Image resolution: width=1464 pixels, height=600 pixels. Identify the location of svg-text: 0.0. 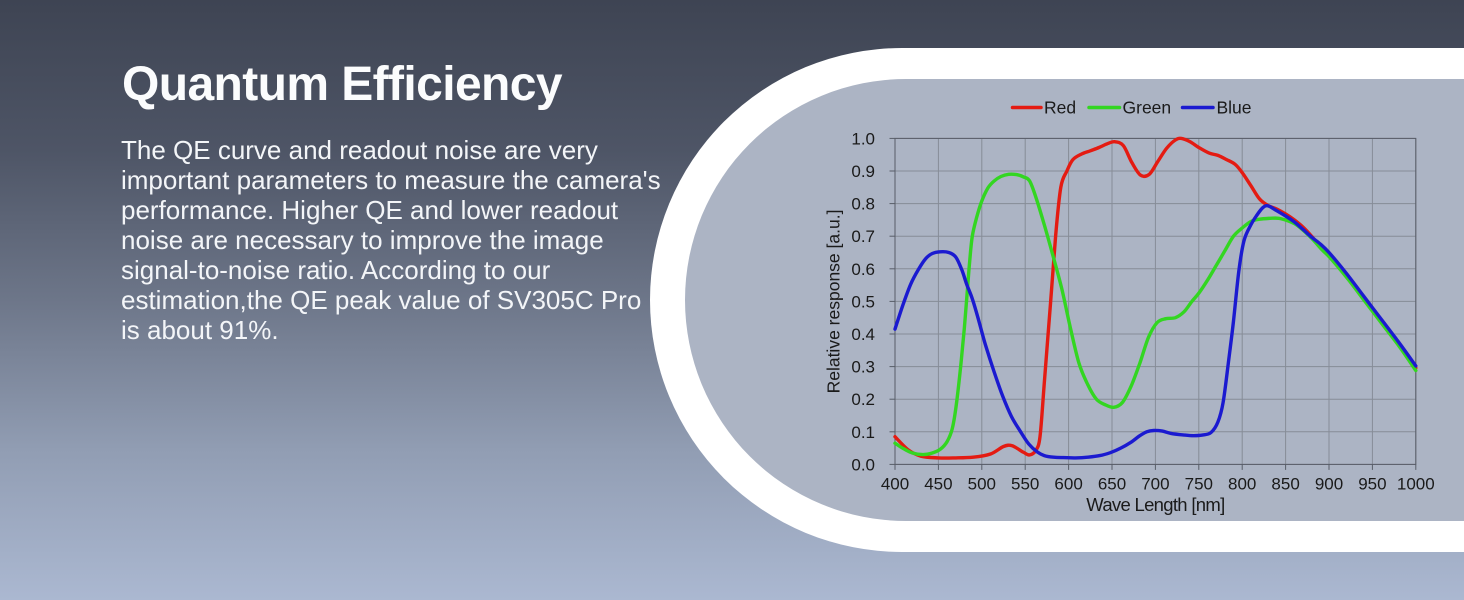
(863, 464).